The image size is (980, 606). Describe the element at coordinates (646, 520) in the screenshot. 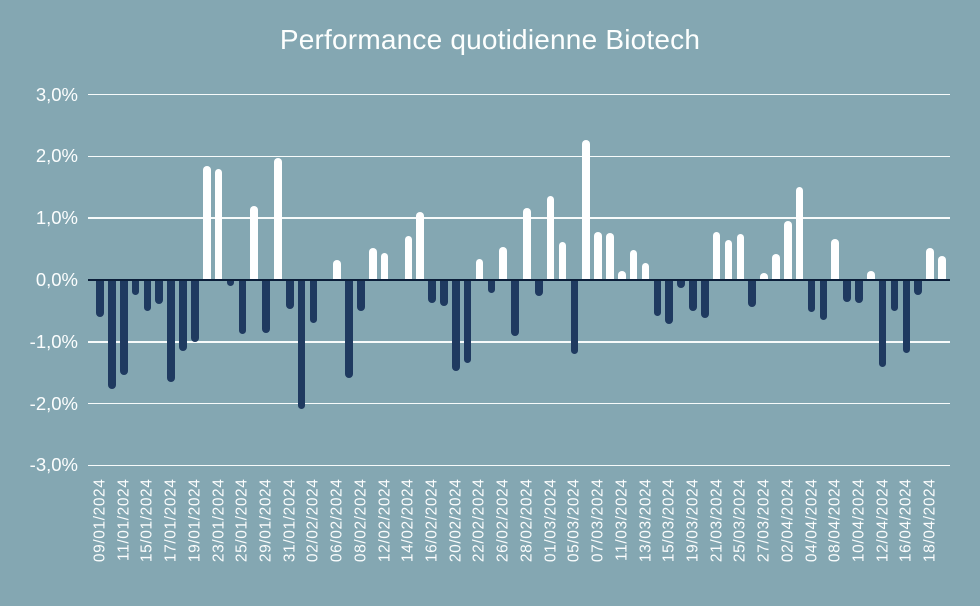

I see `x-axis-tick-label: 13/03/2024` at that location.